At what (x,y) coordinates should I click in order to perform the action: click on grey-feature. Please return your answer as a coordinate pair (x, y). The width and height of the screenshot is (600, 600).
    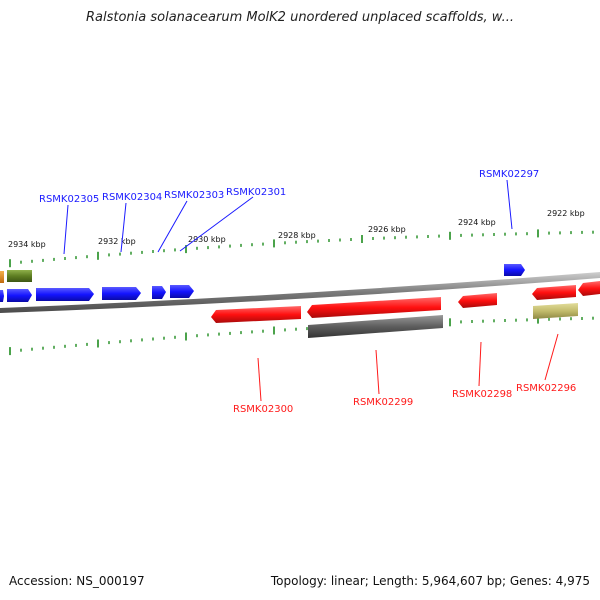
    Looking at the image, I should click on (375, 326).